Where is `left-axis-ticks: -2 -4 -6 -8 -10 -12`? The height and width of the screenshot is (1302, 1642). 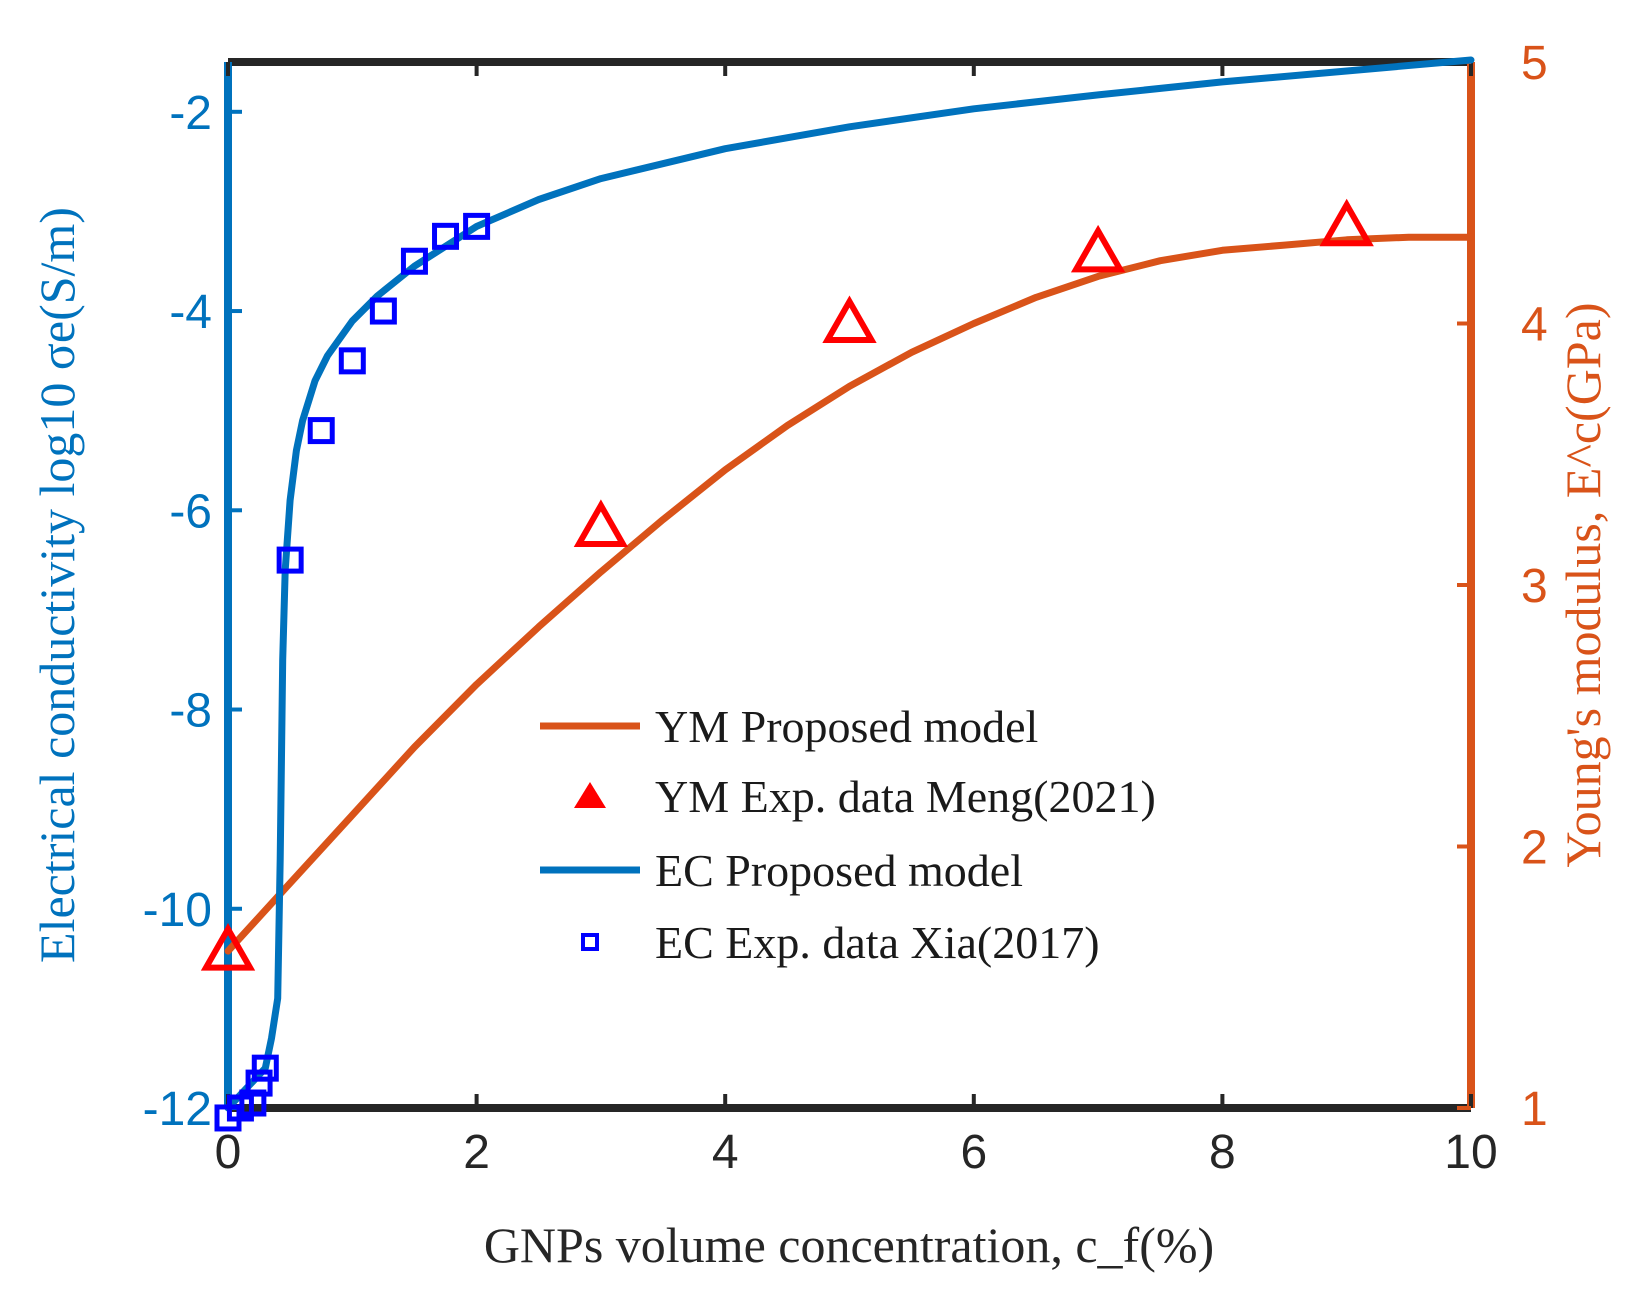 left-axis-ticks: -2 -4 -6 -8 -10 -12 is located at coordinates (192, 611).